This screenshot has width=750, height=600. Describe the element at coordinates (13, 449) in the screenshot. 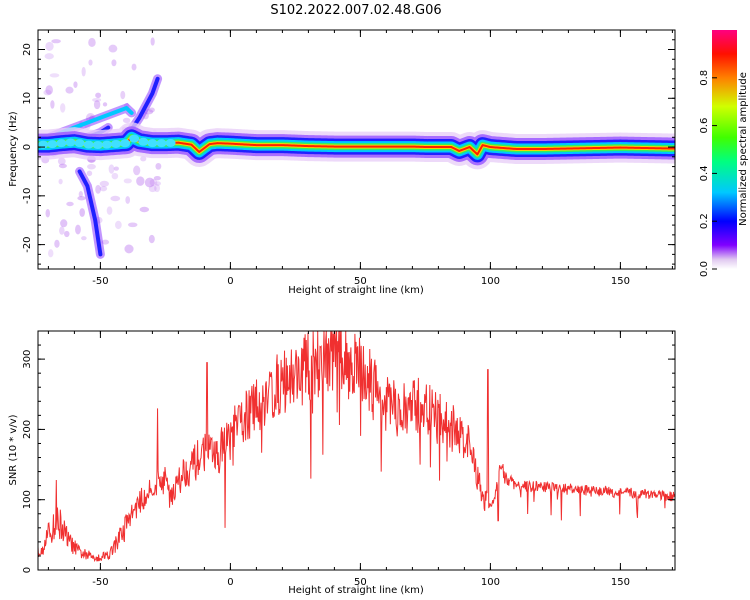

I see `snr-ylabel: SNR (10 * v/v)` at that location.